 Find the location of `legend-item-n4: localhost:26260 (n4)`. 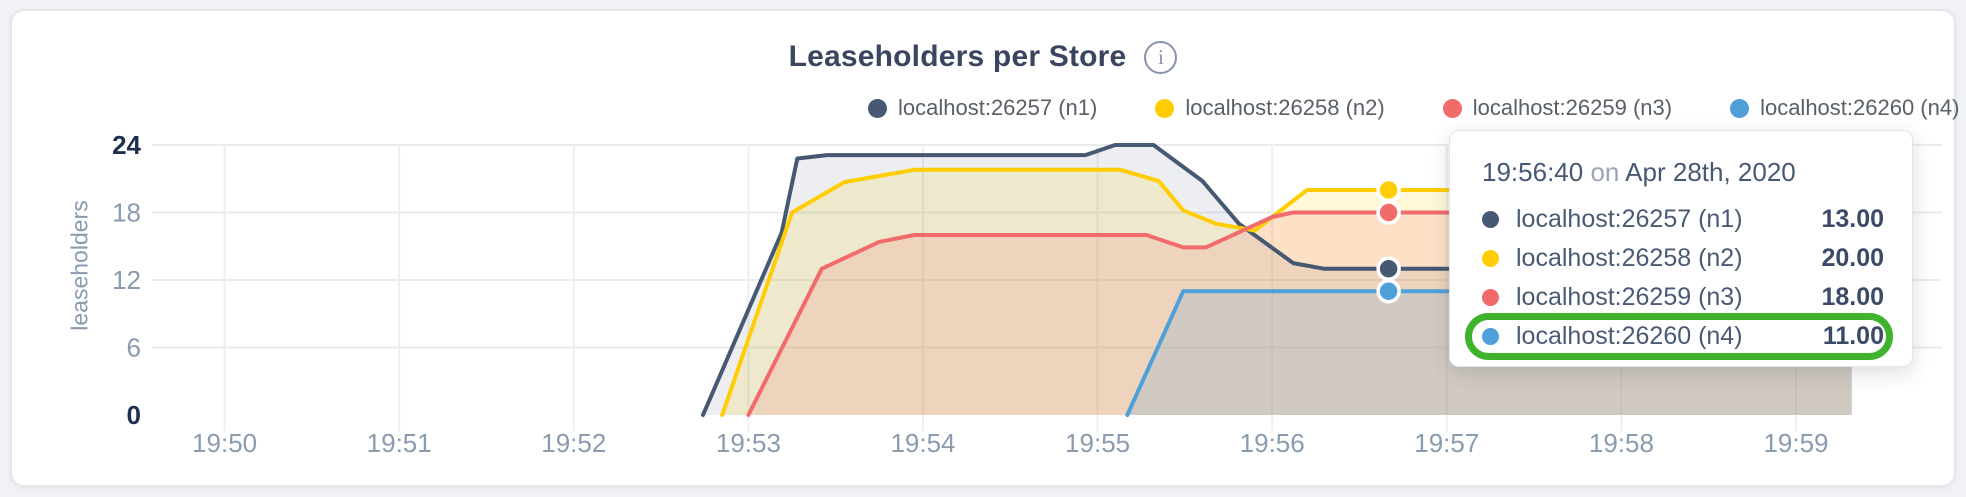

legend-item-n4: localhost:26260 (n4) is located at coordinates (1844, 108).